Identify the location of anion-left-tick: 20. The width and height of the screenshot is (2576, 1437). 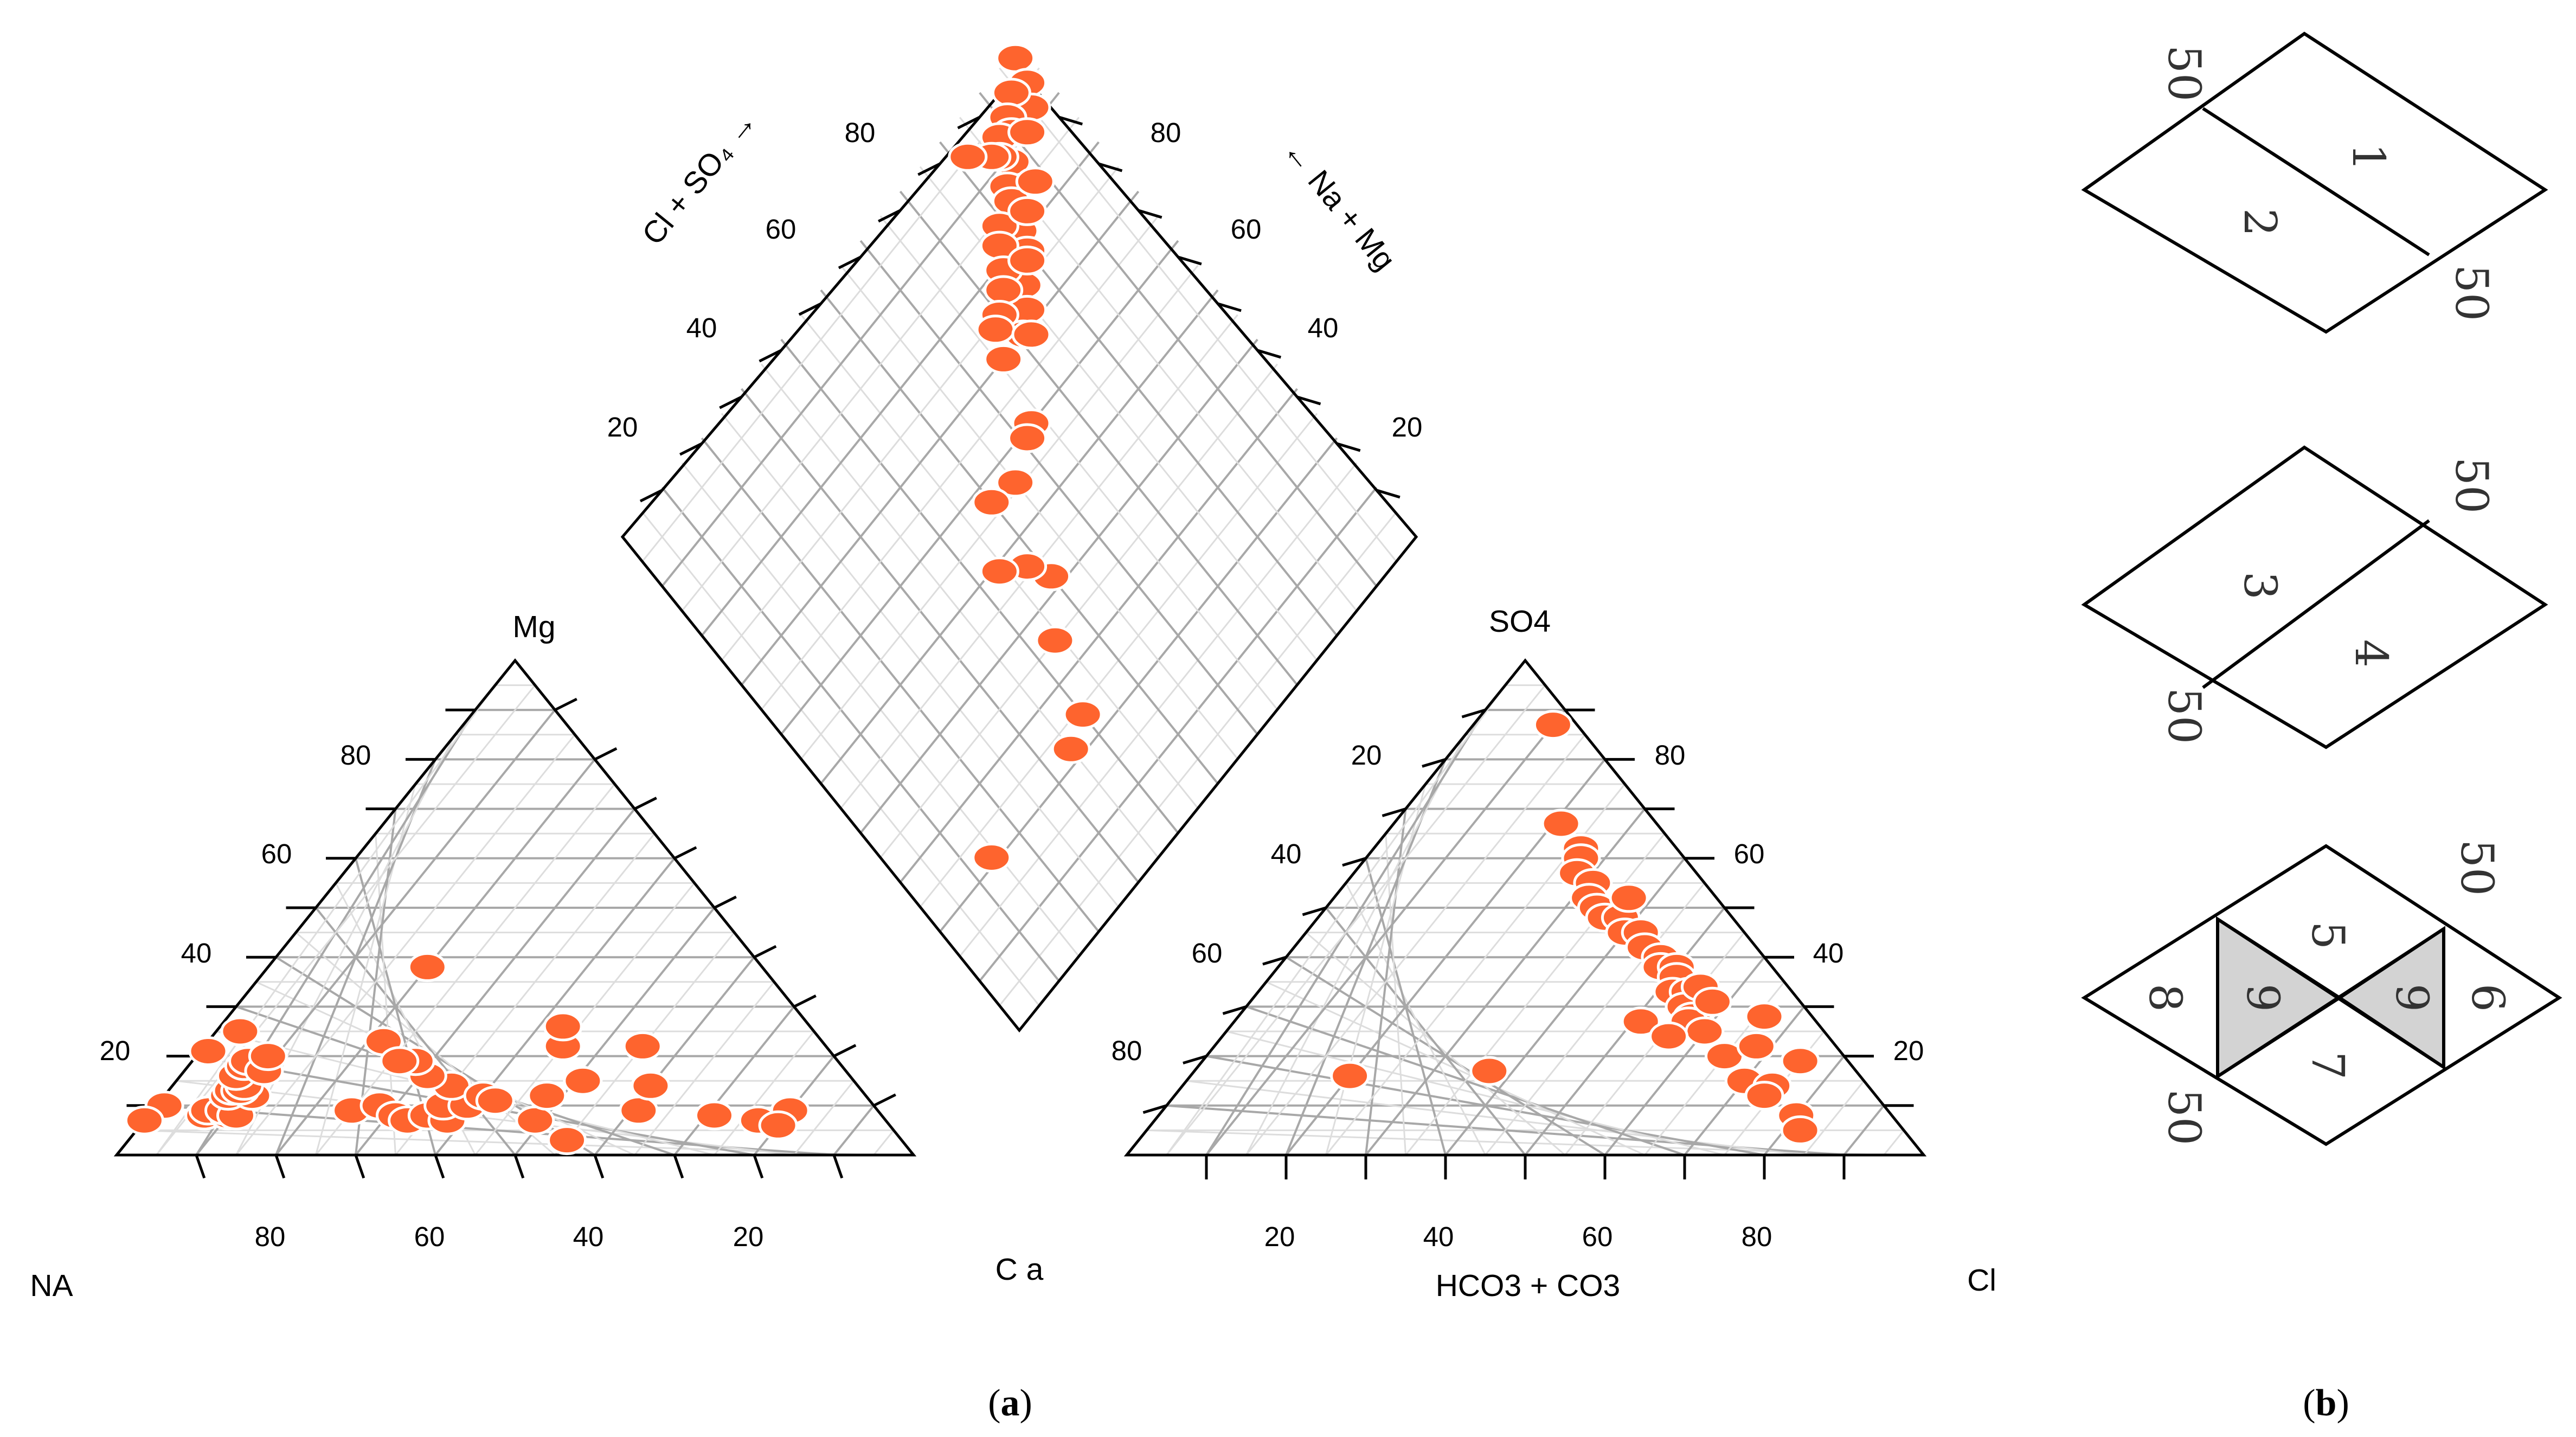
(1367, 755).